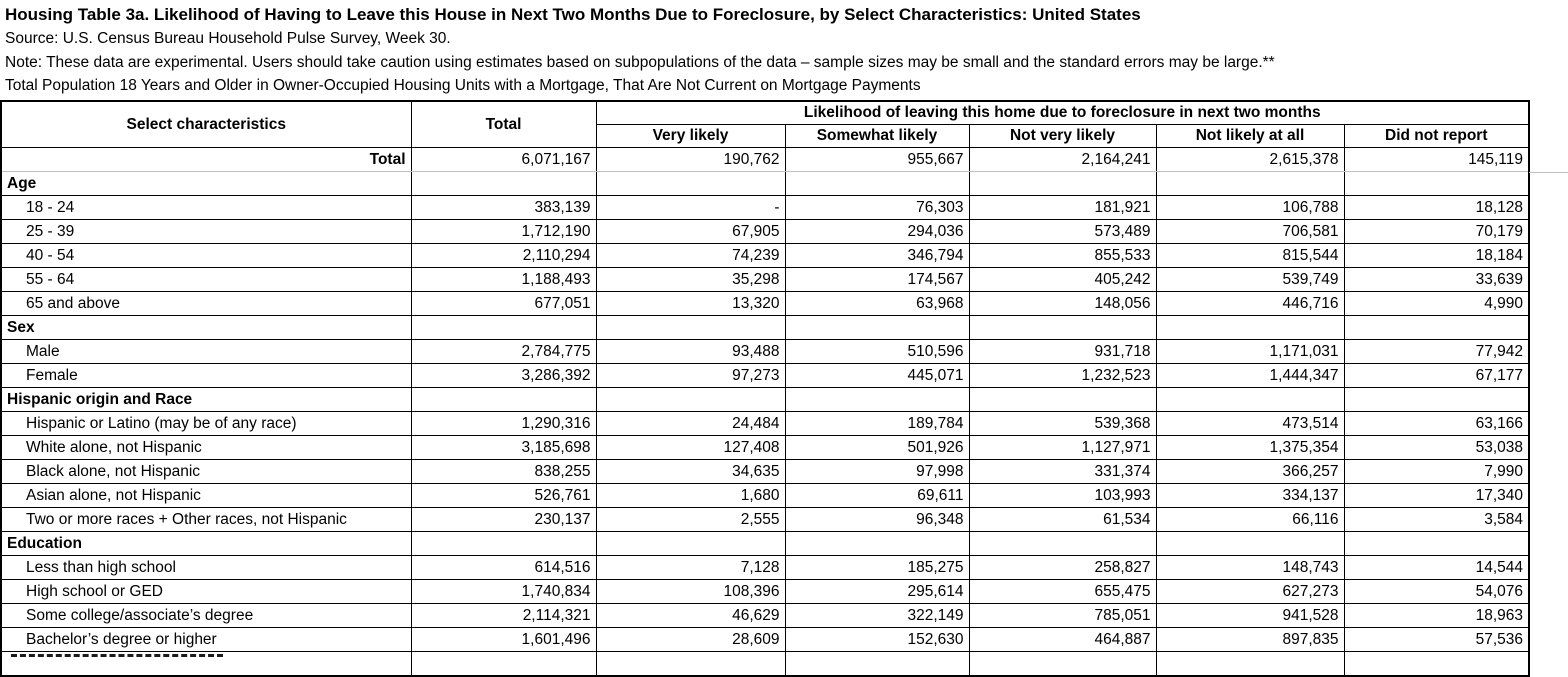 The image size is (1568, 677). What do you see at coordinates (877, 351) in the screenshot?
I see `cell-value: 510,596` at bounding box center [877, 351].